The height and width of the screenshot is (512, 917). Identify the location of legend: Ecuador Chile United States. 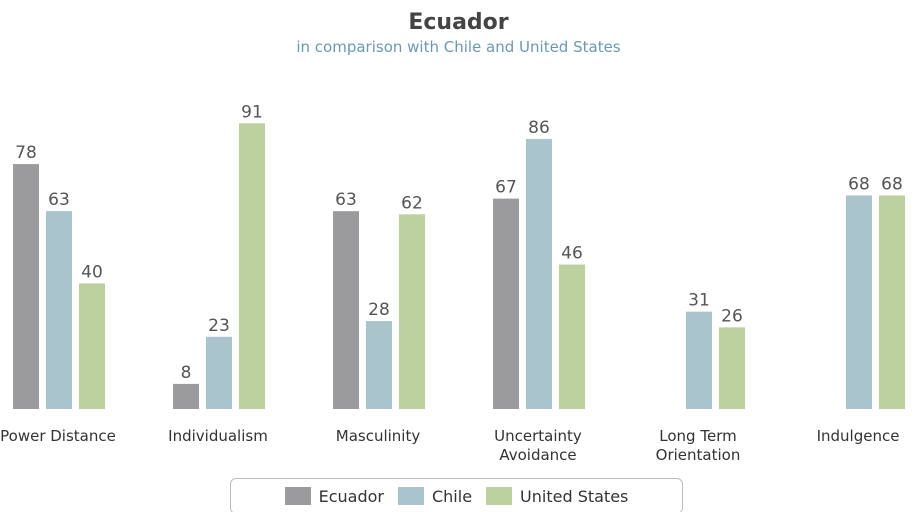
(456, 495).